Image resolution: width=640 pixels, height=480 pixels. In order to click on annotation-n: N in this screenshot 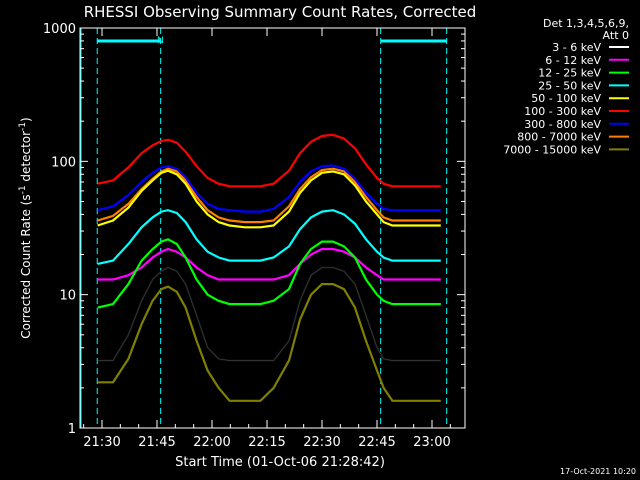, I will do `click(160, 41)`.